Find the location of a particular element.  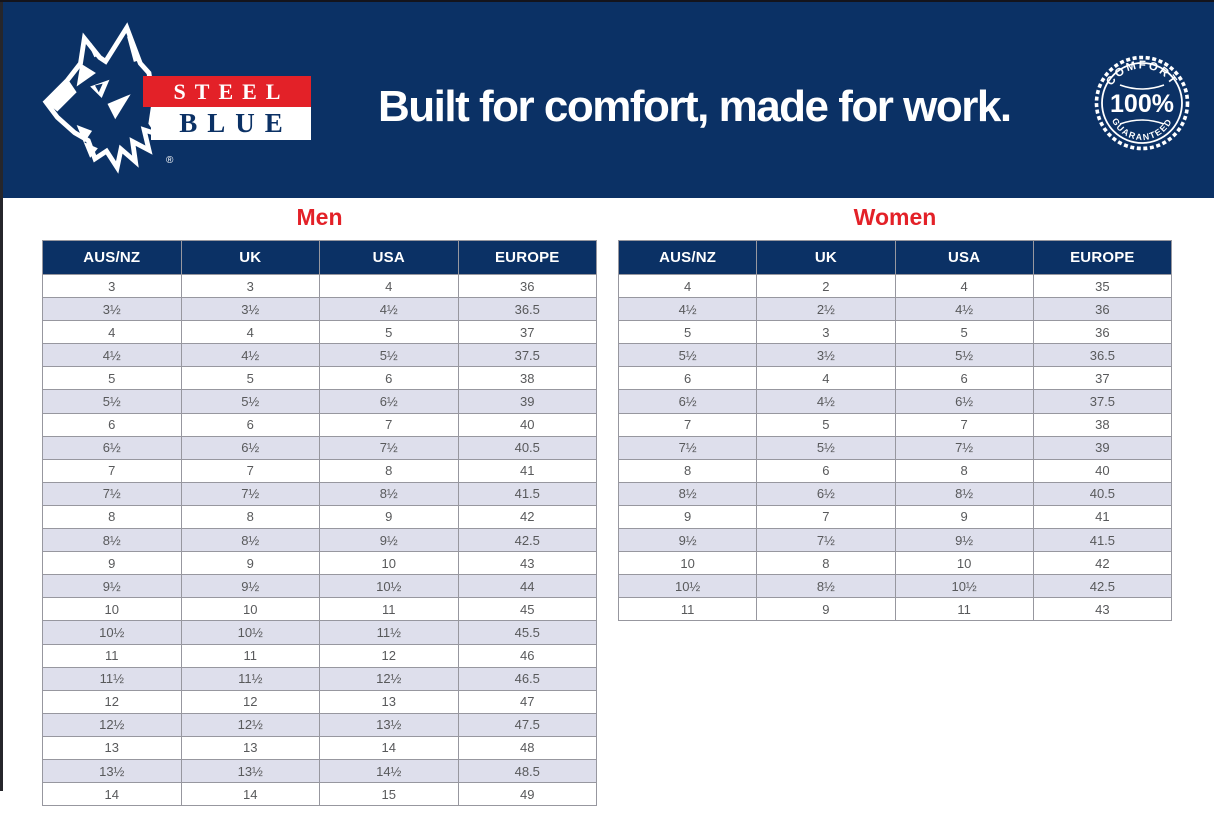

tagline-text: Built for comfort, made for work. is located at coordinates (695, 106).